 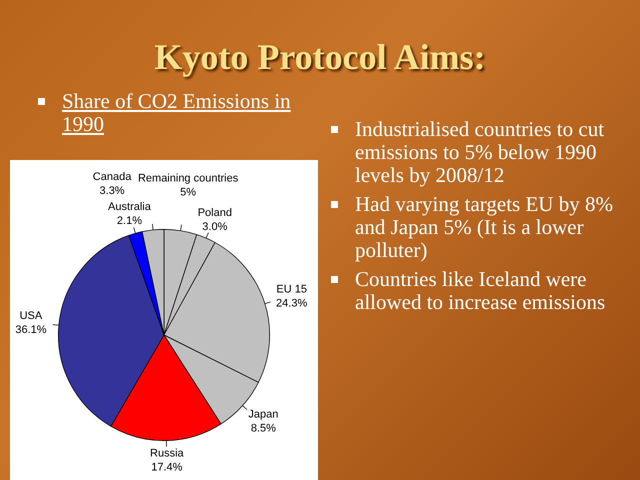 I want to click on slice-label: Remaining countries, so click(x=188, y=178).